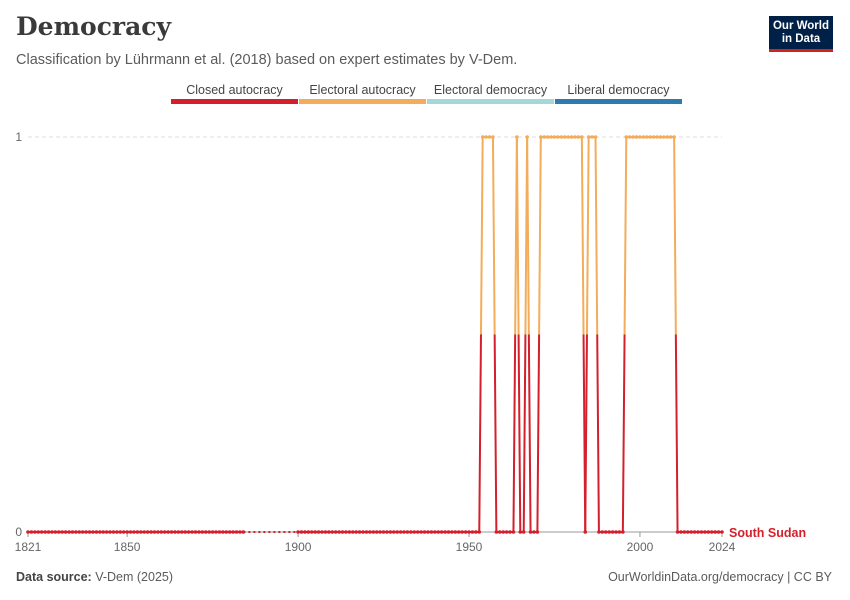  What do you see at coordinates (801, 34) in the screenshot?
I see `owid-logo: Our World in Data` at bounding box center [801, 34].